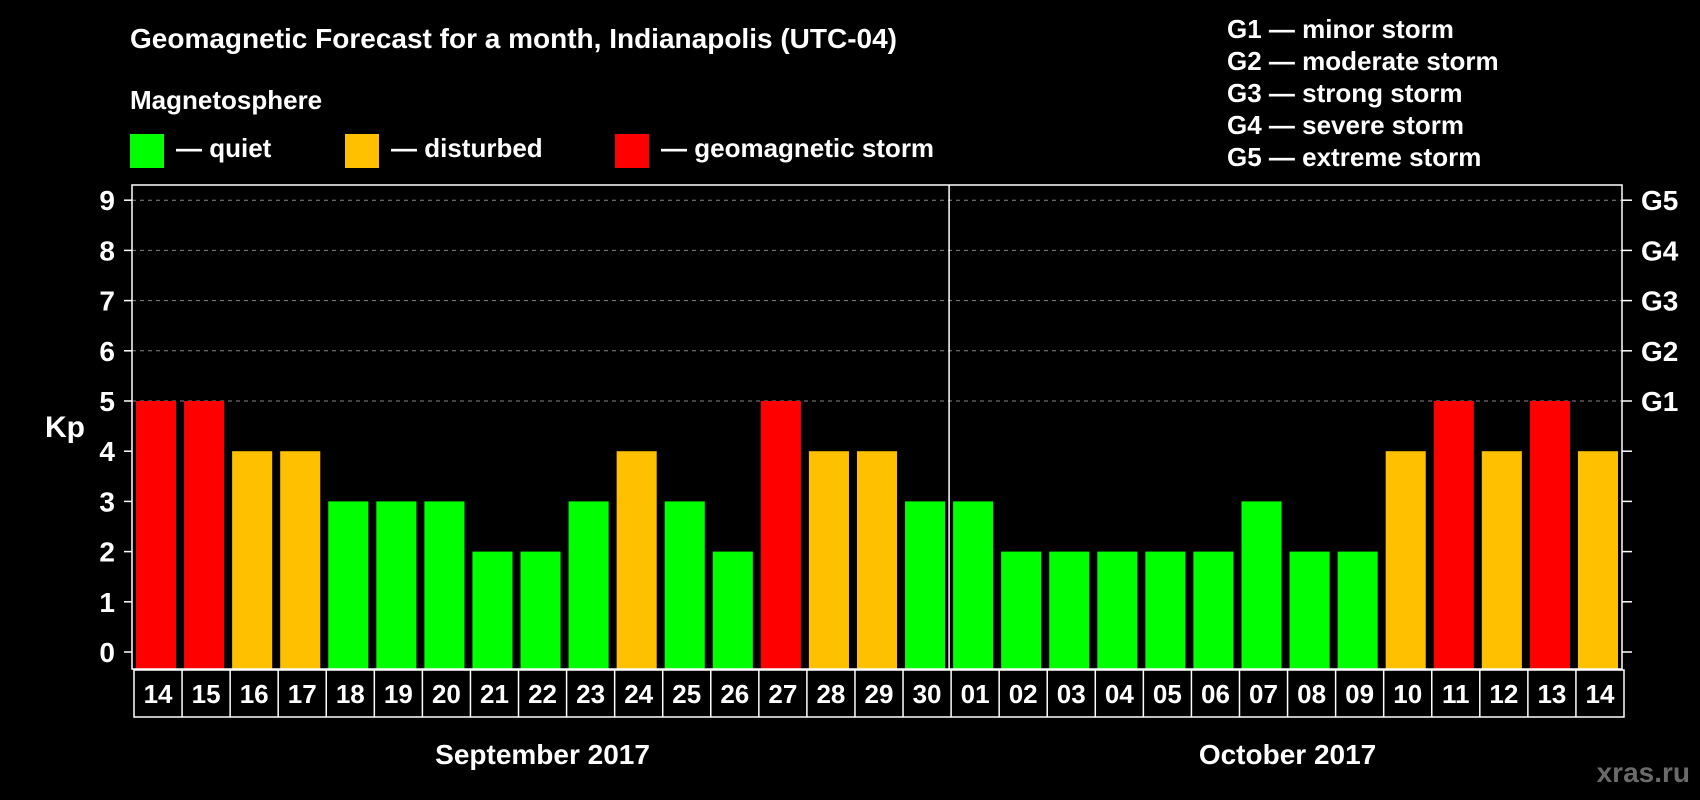 Image resolution: width=1700 pixels, height=800 pixels. Describe the element at coordinates (65, 427) in the screenshot. I see `y-axis-label: Kp` at that location.